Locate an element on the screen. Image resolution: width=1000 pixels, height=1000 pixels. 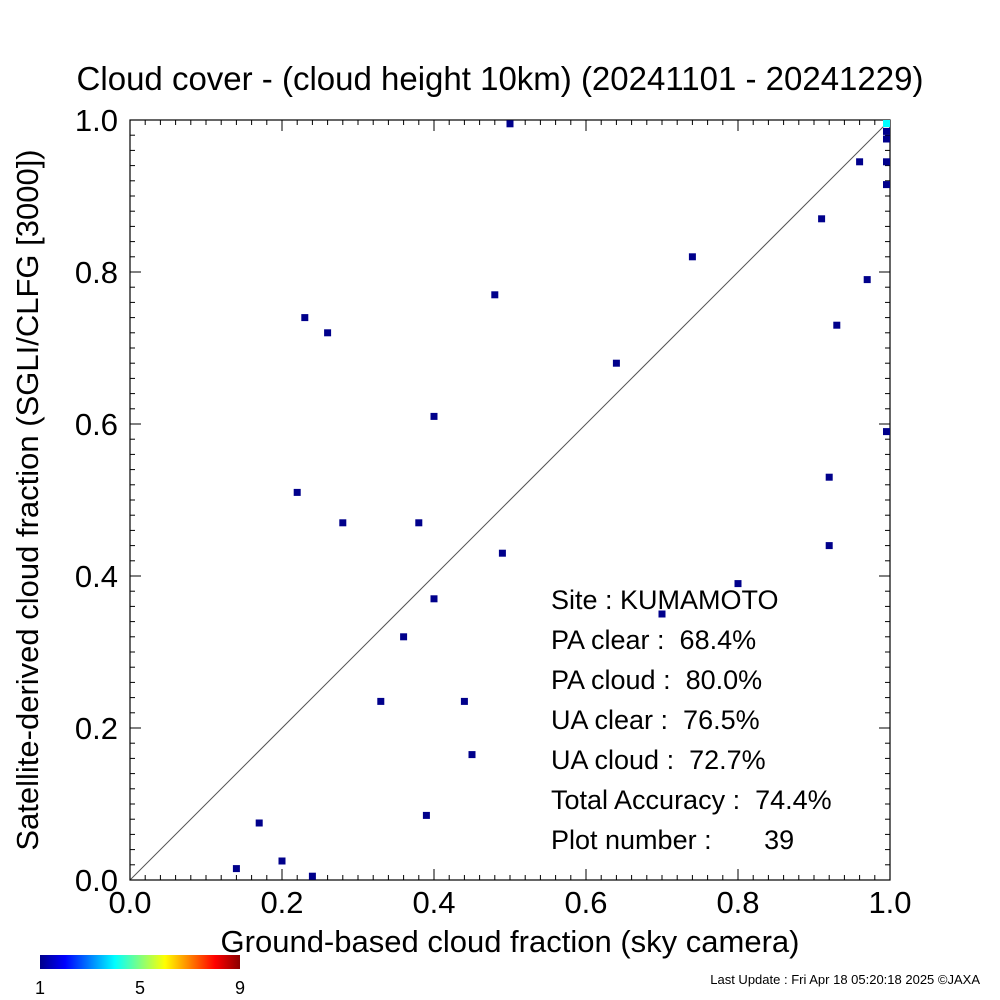
x-tick-label: 0.0 is located at coordinates (129, 902).